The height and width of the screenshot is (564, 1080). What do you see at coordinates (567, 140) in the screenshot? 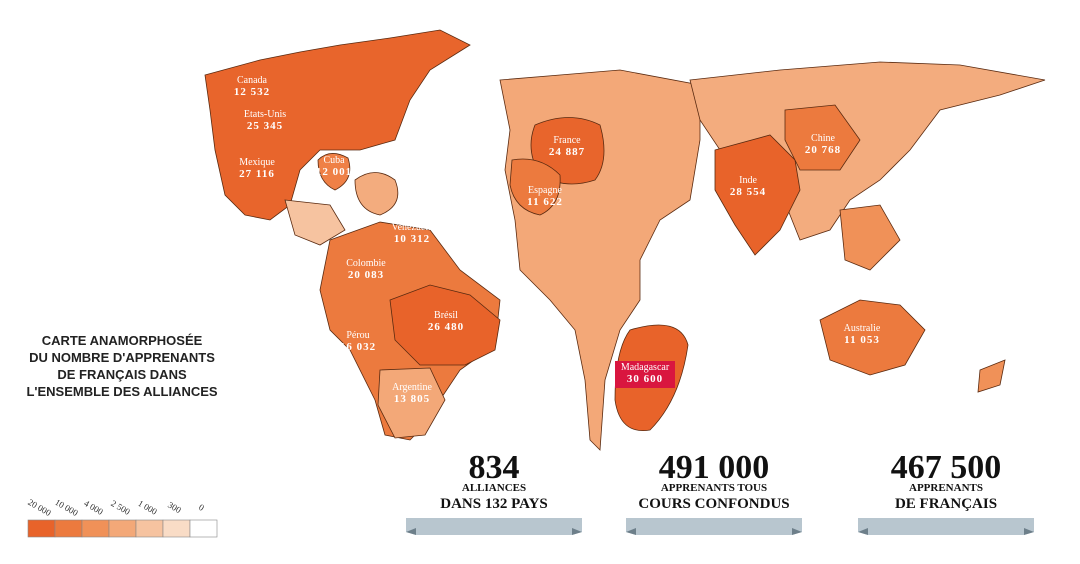
I see `region-name: France` at bounding box center [567, 140].